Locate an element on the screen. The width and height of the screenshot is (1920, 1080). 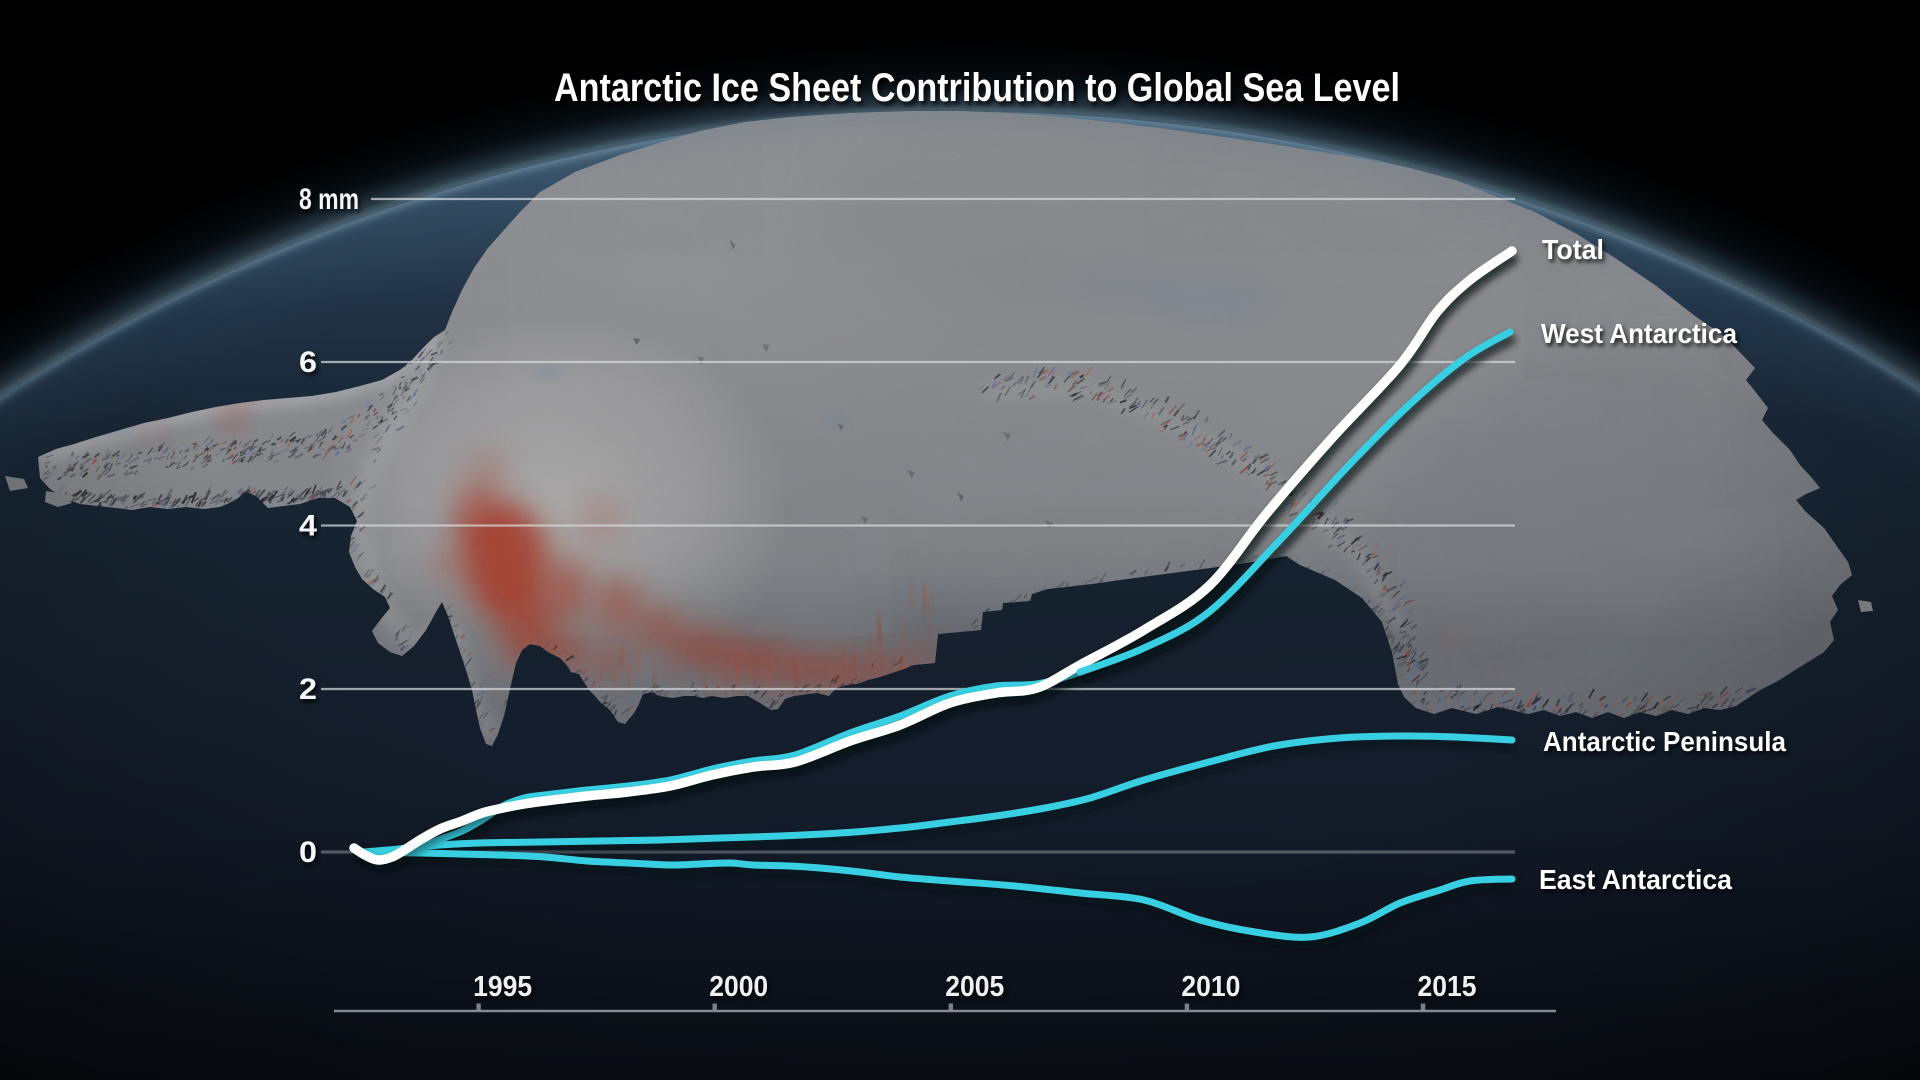
svg-text: 0 is located at coordinates (308, 852).